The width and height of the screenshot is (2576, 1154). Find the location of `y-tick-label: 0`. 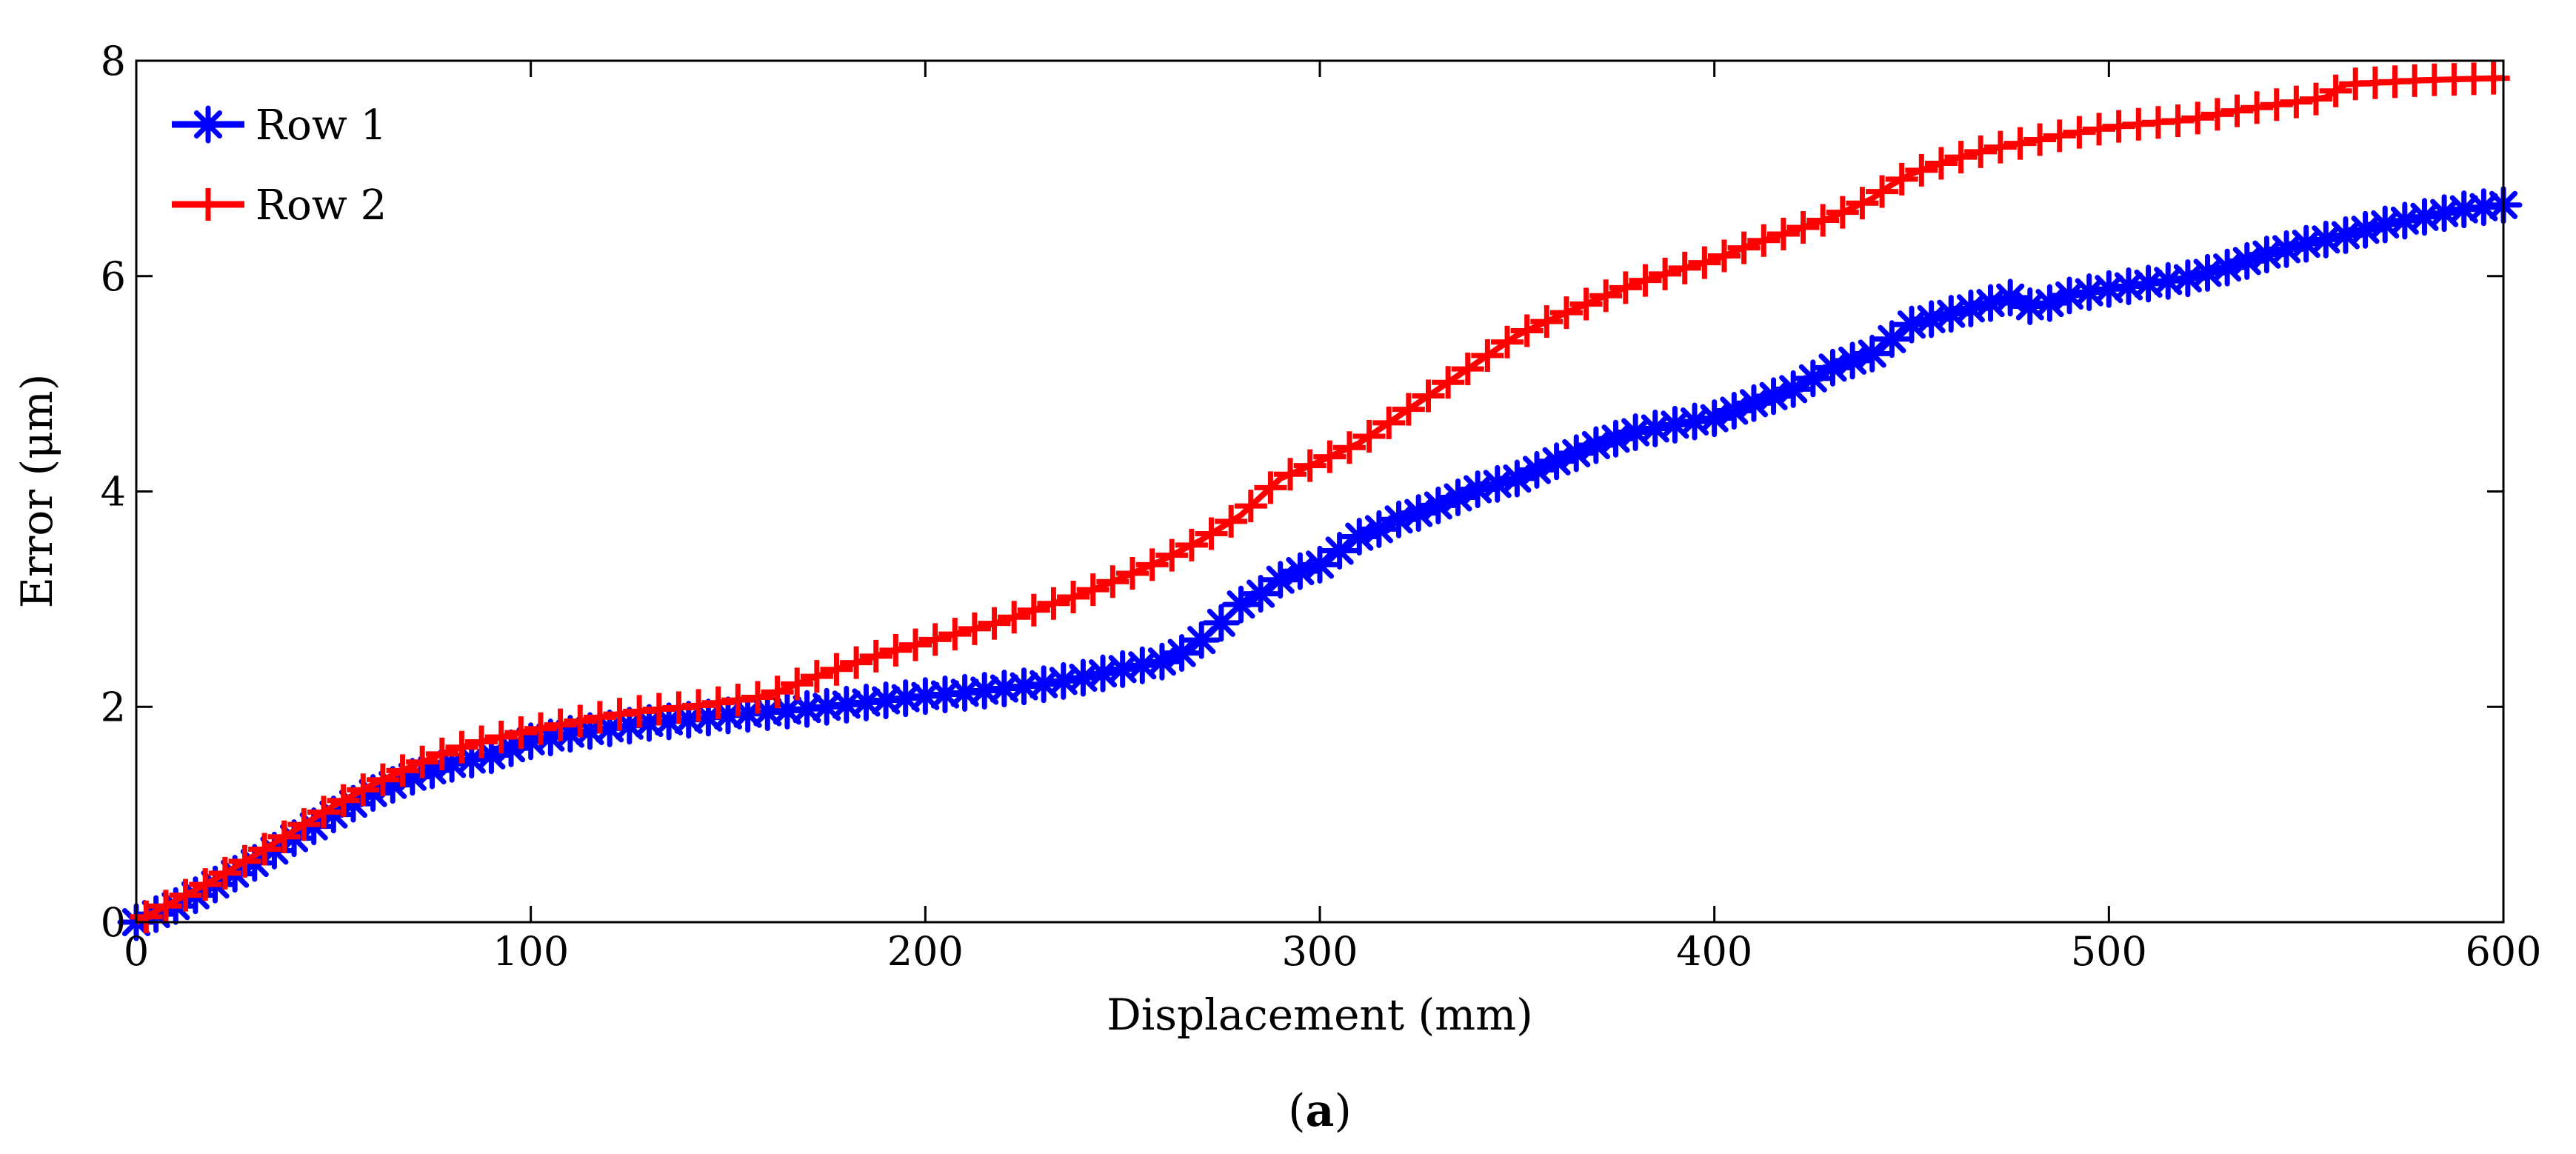

y-tick-label: 0 is located at coordinates (113, 922).